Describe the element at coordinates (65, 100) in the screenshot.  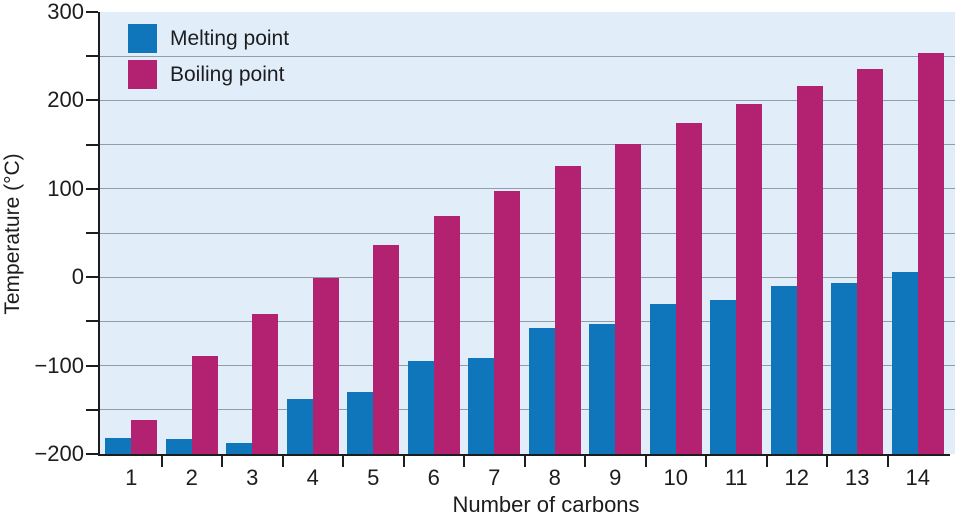
I see `y-tick-label-200: 200` at that location.